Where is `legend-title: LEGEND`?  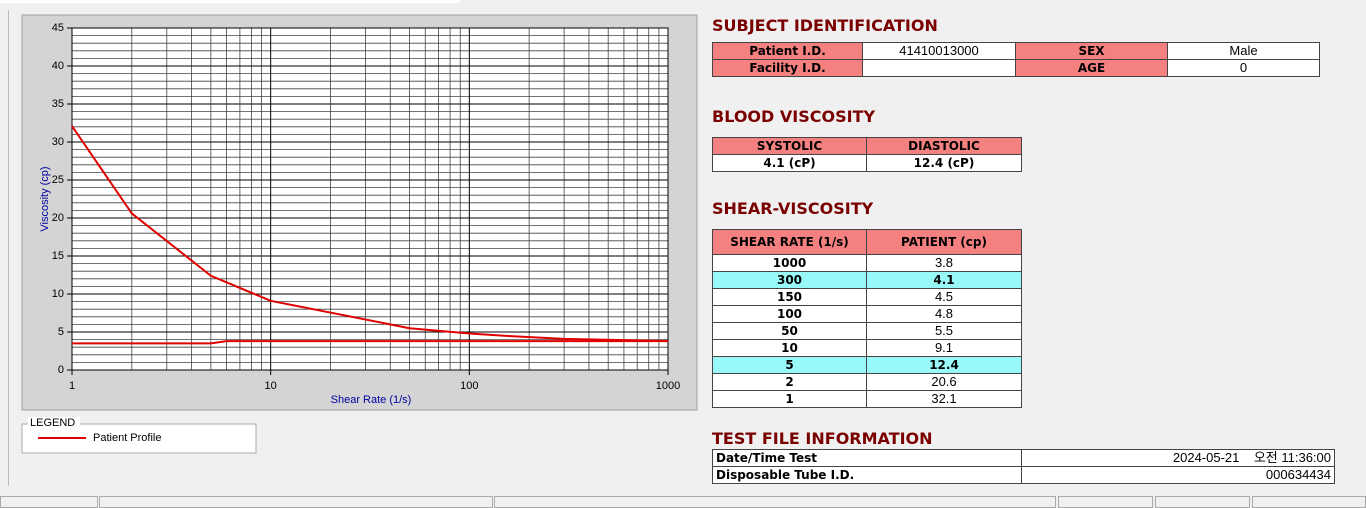
legend-title: LEGEND is located at coordinates (52, 423).